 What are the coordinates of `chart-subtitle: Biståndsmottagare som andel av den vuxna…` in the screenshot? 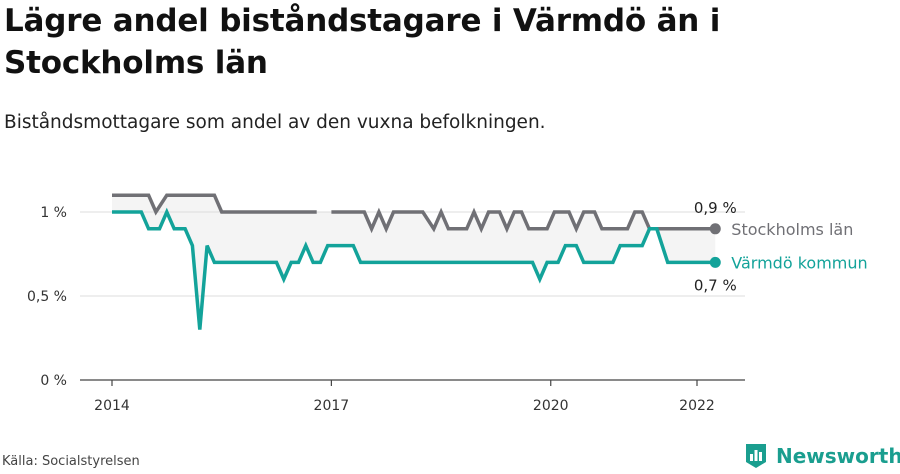 It's located at (275, 122).